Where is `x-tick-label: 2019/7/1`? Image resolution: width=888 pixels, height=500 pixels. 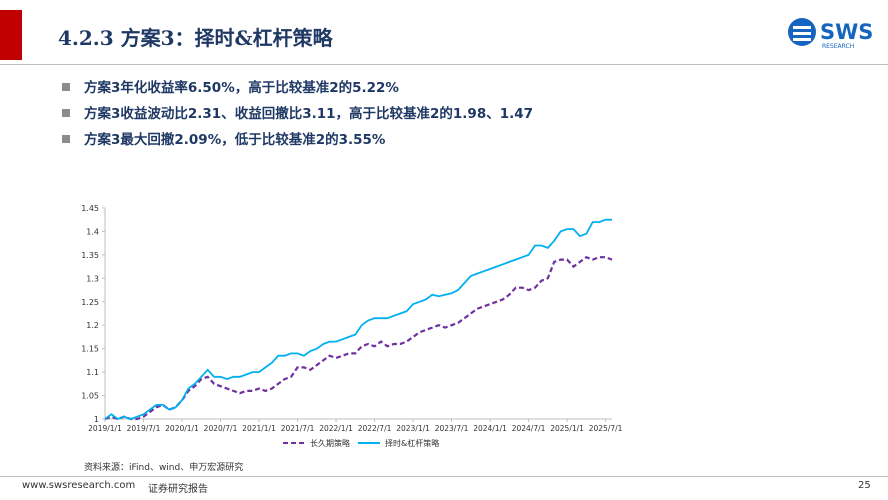
x-tick-label: 2019/7/1 is located at coordinates (144, 428).